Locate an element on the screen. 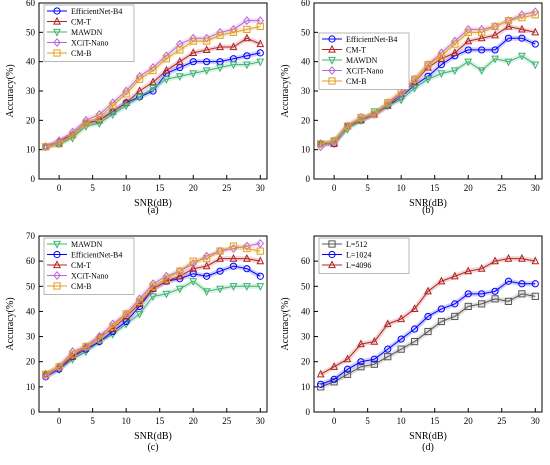 This screenshot has height=465, width=550. legend-label: CM-B is located at coordinates (356, 81).